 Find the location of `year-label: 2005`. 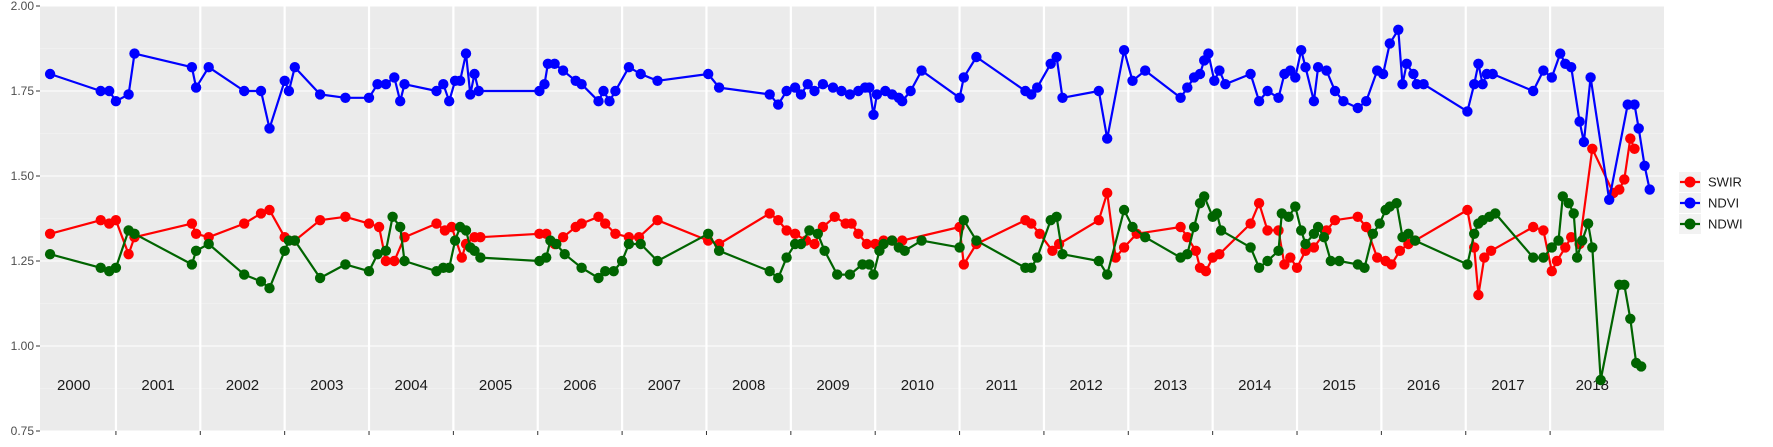

year-label: 2005 is located at coordinates (495, 385).